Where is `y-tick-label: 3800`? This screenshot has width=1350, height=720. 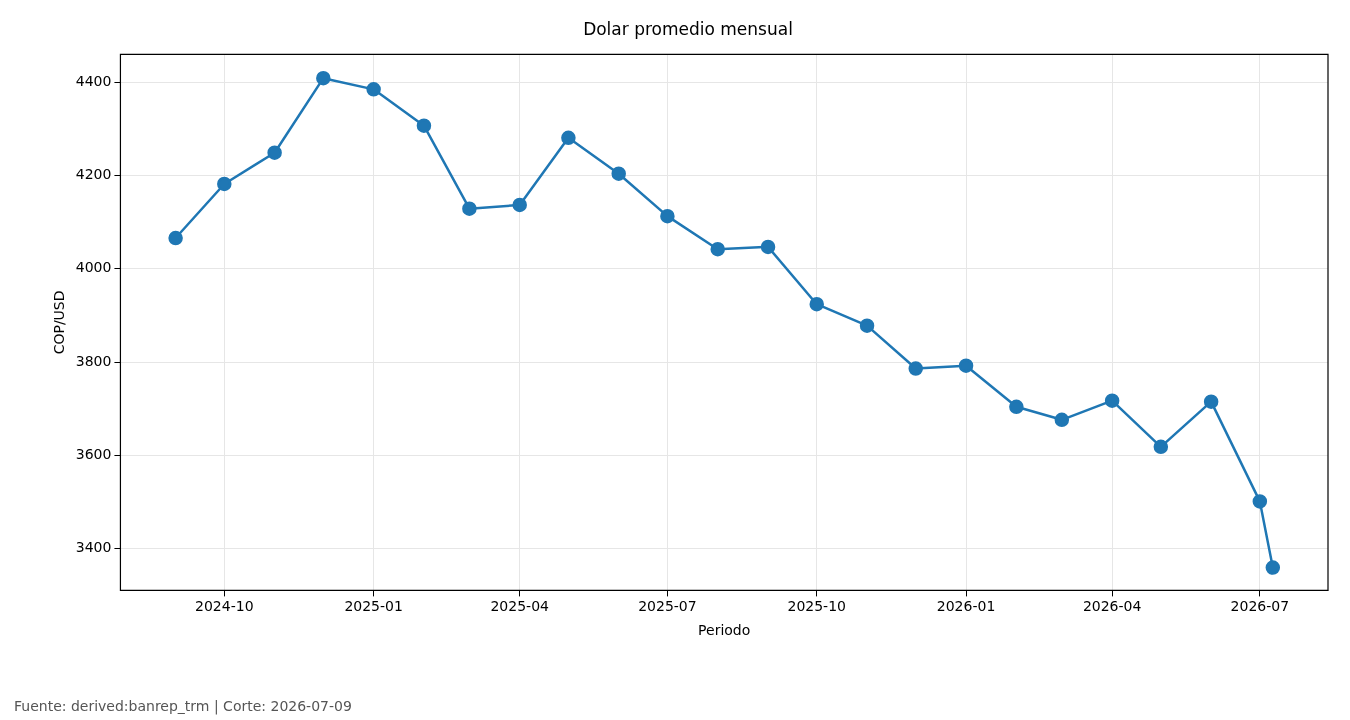 y-tick-label: 3800 is located at coordinates (93, 360).